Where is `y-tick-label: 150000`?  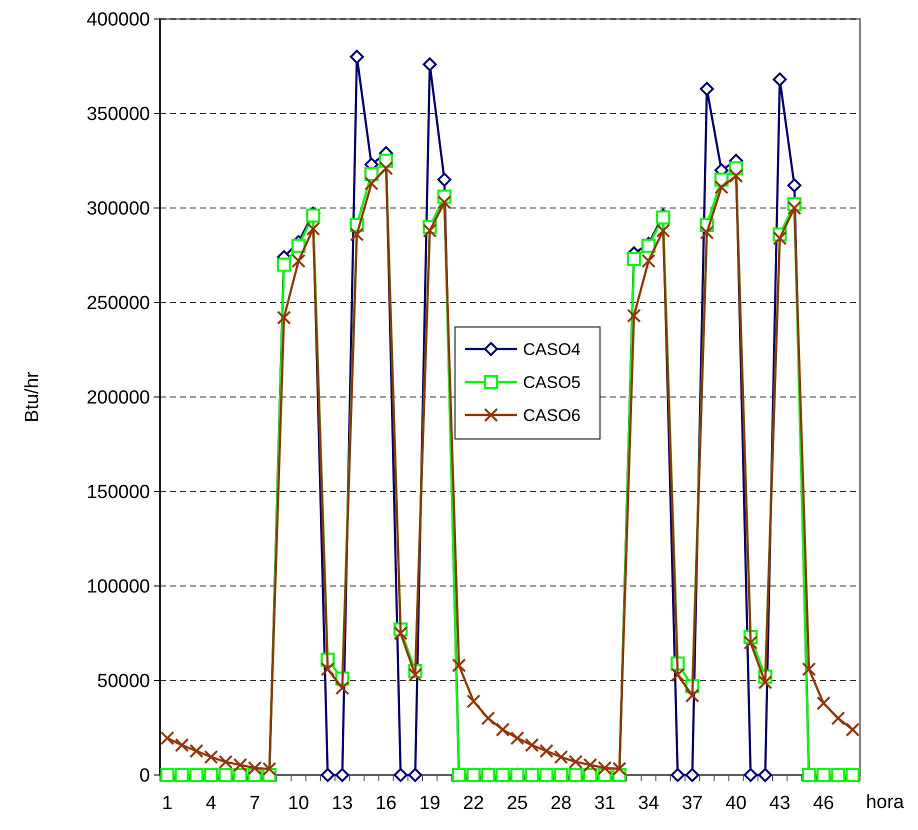
y-tick-label: 150000 is located at coordinates (118, 493).